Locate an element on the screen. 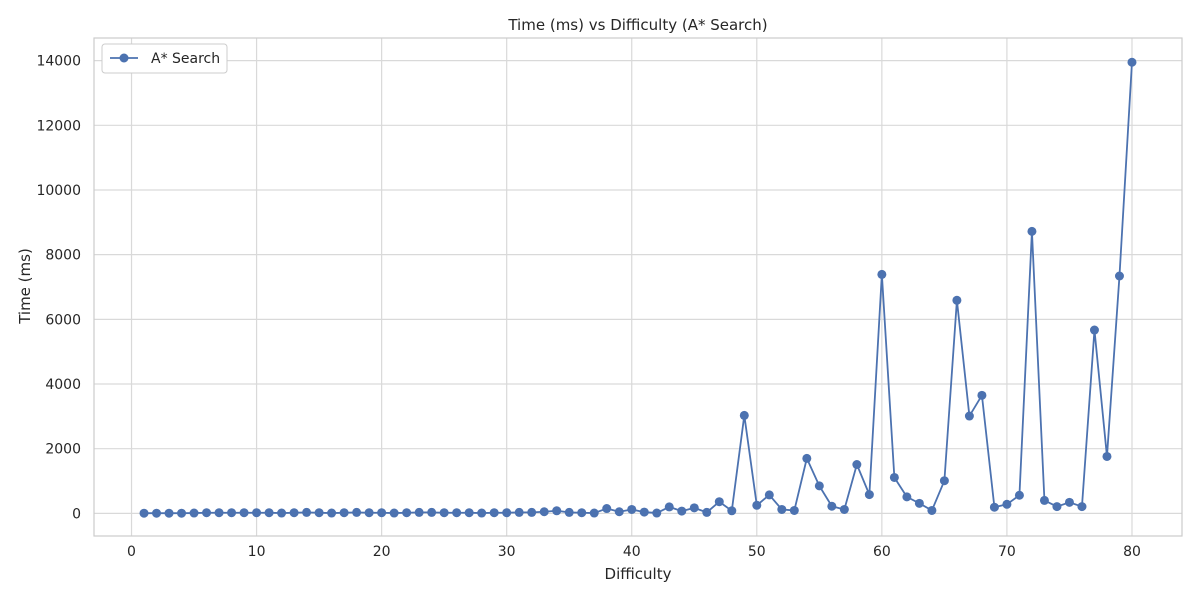 This screenshot has height=600, width=1200. y-tick-label: 4000 is located at coordinates (63, 385).